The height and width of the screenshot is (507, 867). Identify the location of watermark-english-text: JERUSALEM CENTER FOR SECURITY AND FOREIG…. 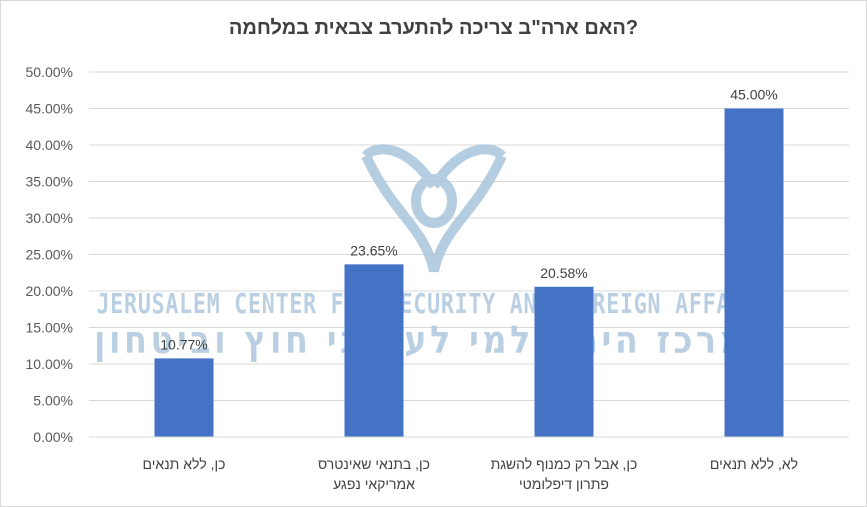
(434, 303).